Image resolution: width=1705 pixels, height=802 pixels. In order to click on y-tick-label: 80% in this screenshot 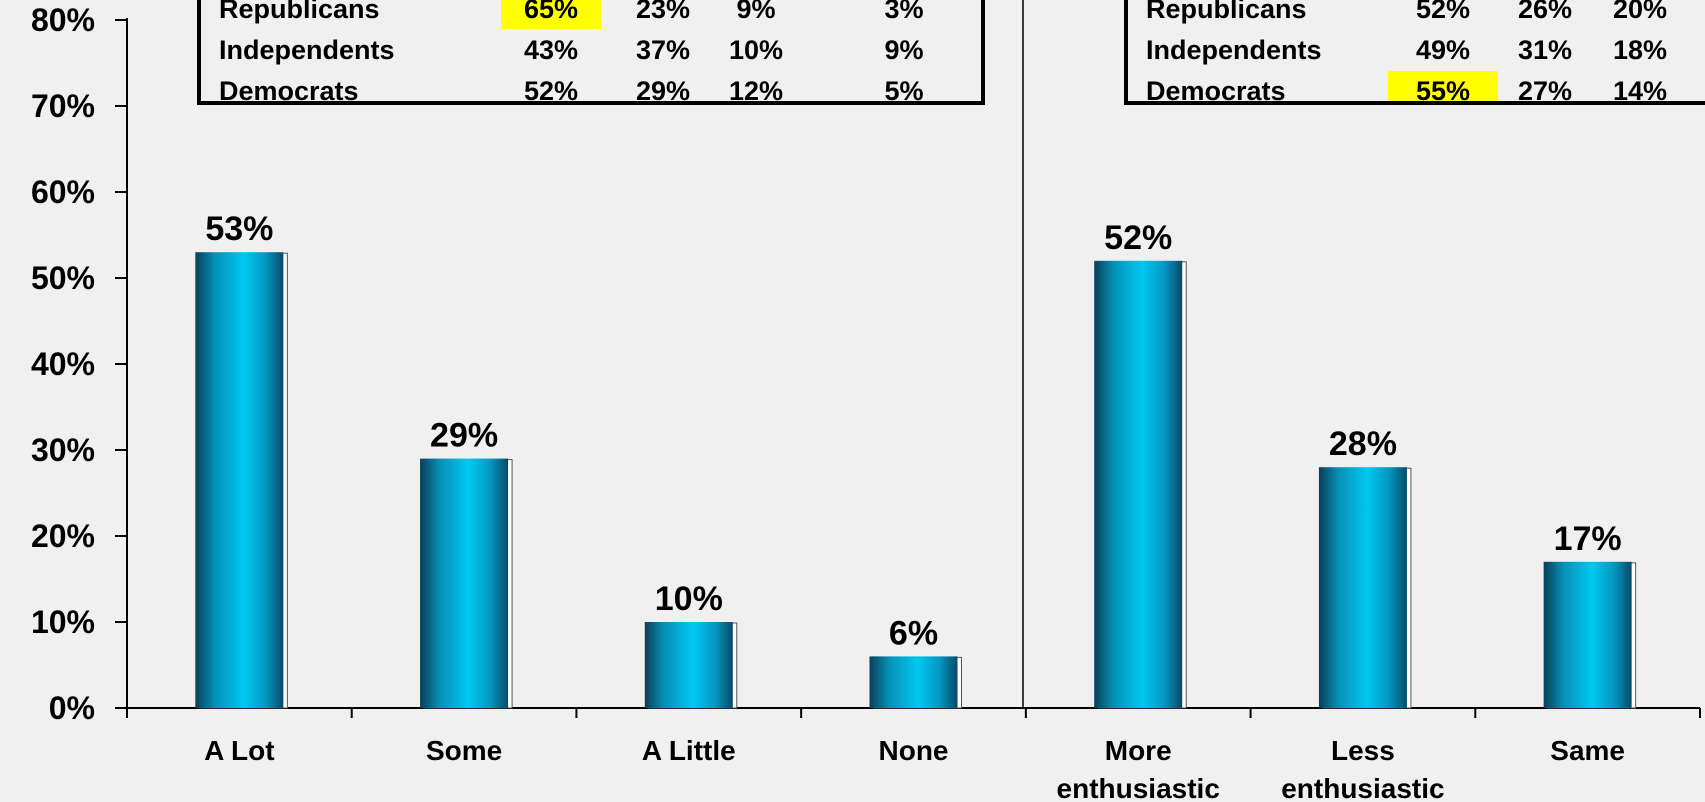, I will do `click(63, 20)`.